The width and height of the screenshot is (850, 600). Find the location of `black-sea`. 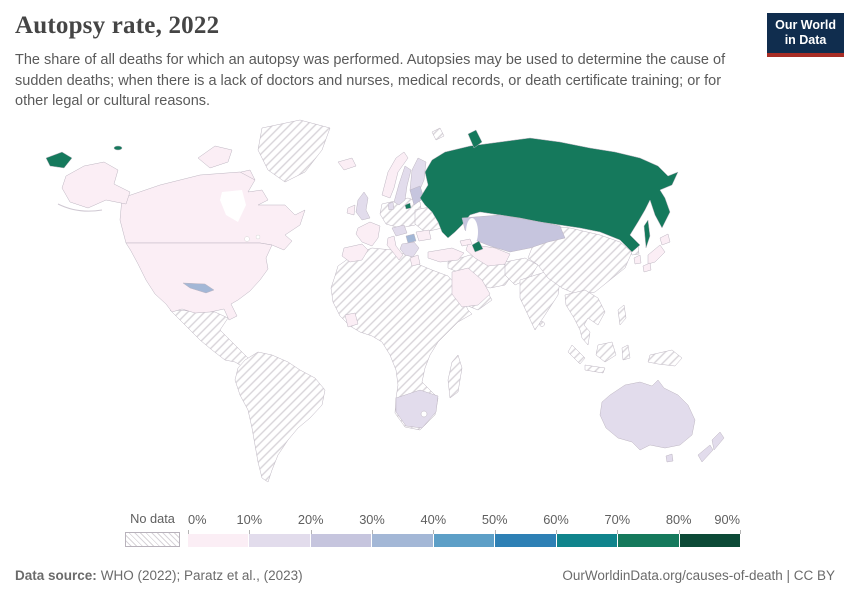

black-sea is located at coordinates (442, 243).